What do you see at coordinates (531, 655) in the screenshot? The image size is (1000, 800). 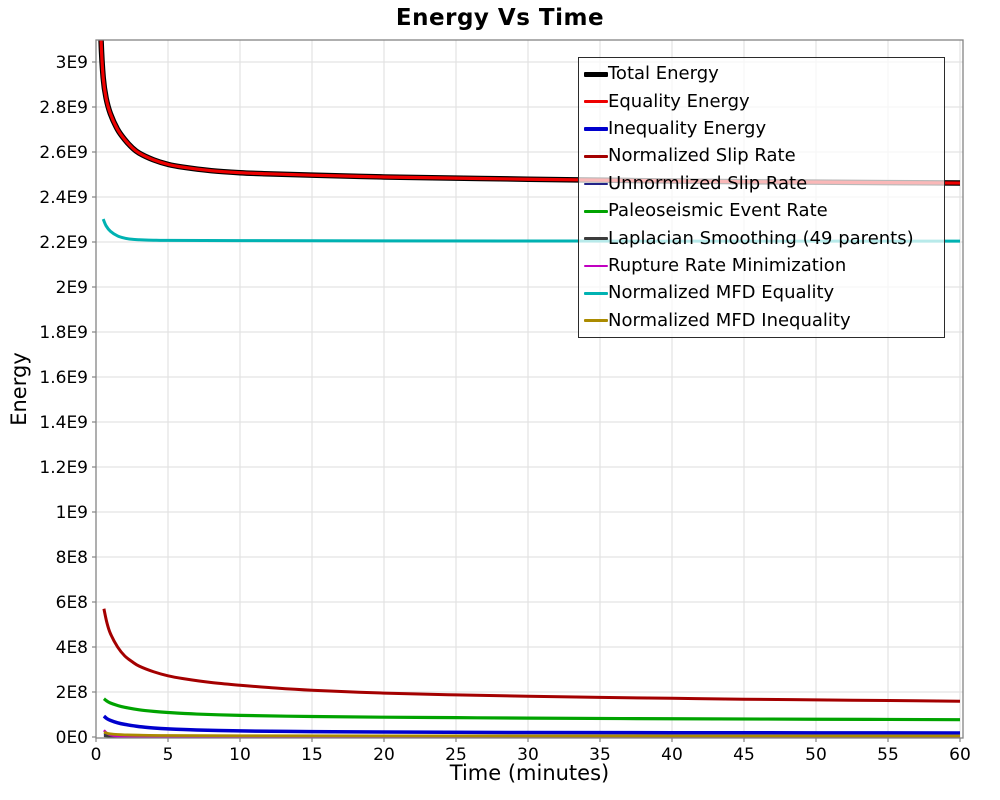 I see `series-line-normalized-slip-rate` at bounding box center [531, 655].